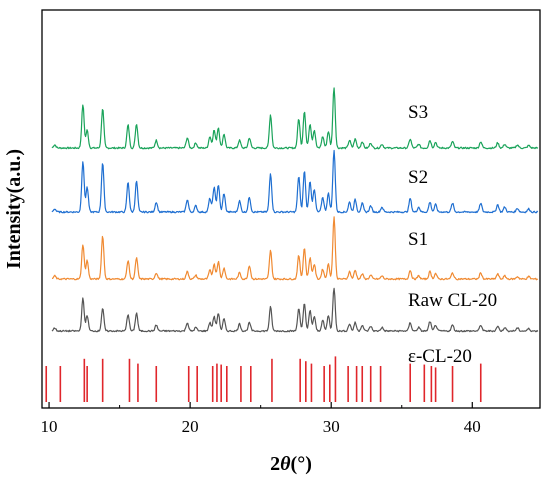 Image resolution: width=550 pixels, height=488 pixels. What do you see at coordinates (418, 177) in the screenshot?
I see `series-label: S2` at bounding box center [418, 177].